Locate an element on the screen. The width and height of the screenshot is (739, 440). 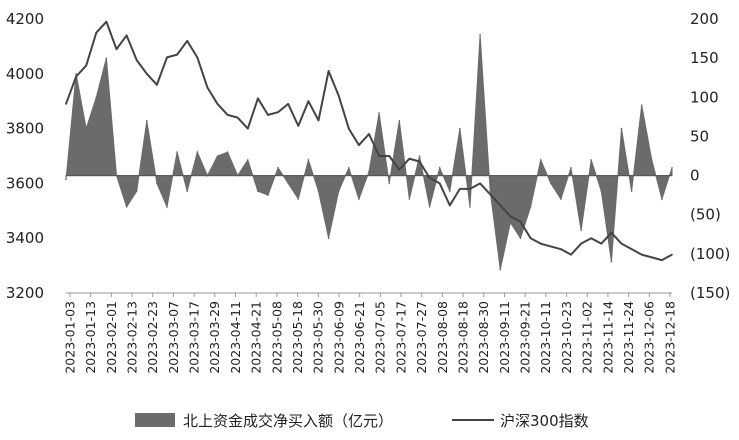
x-tick-label: 2023-02-13 is located at coordinates (131, 337).